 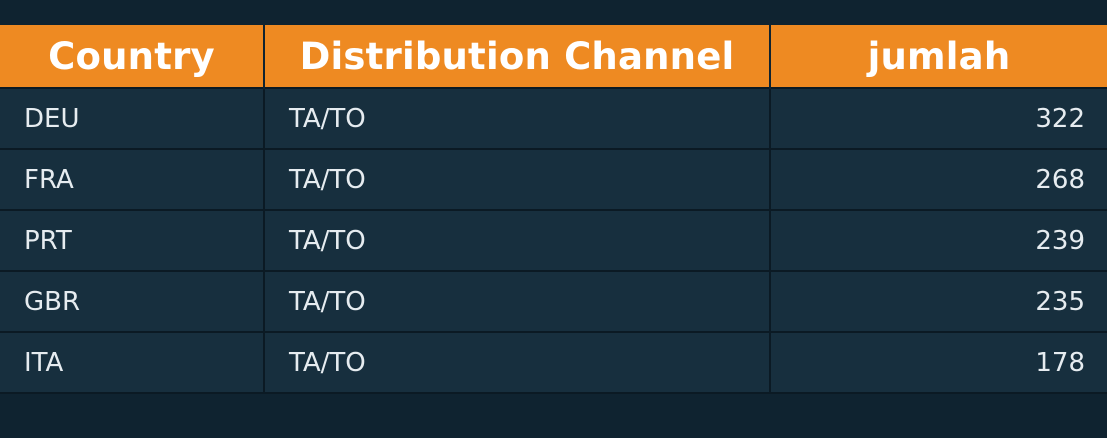 What do you see at coordinates (132, 240) in the screenshot?
I see `cell-country: PRT` at bounding box center [132, 240].